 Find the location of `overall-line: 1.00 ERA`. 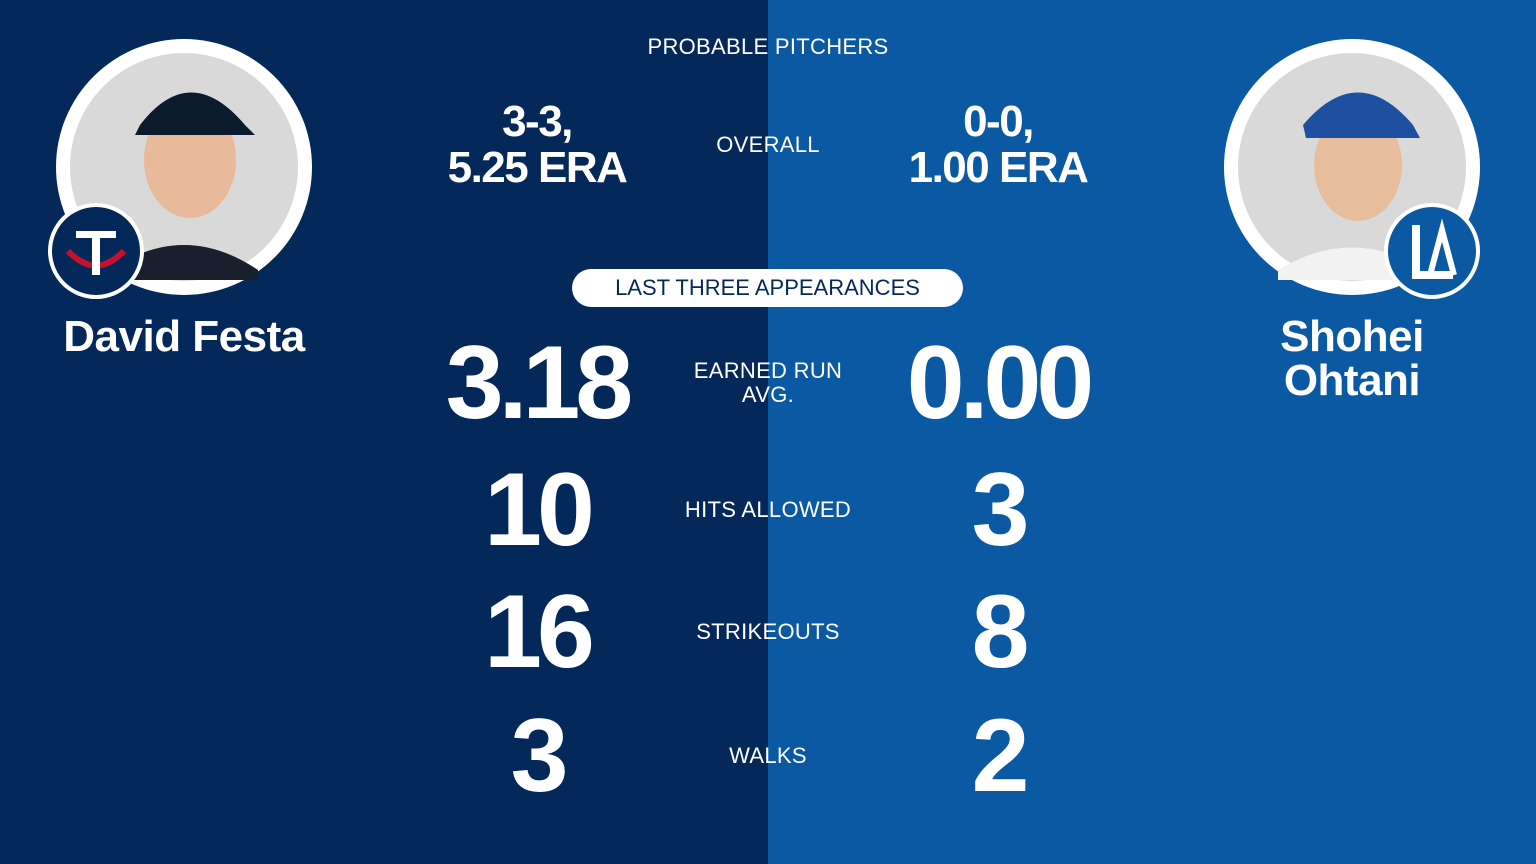

overall-line: 1.00 ERA is located at coordinates (998, 167).